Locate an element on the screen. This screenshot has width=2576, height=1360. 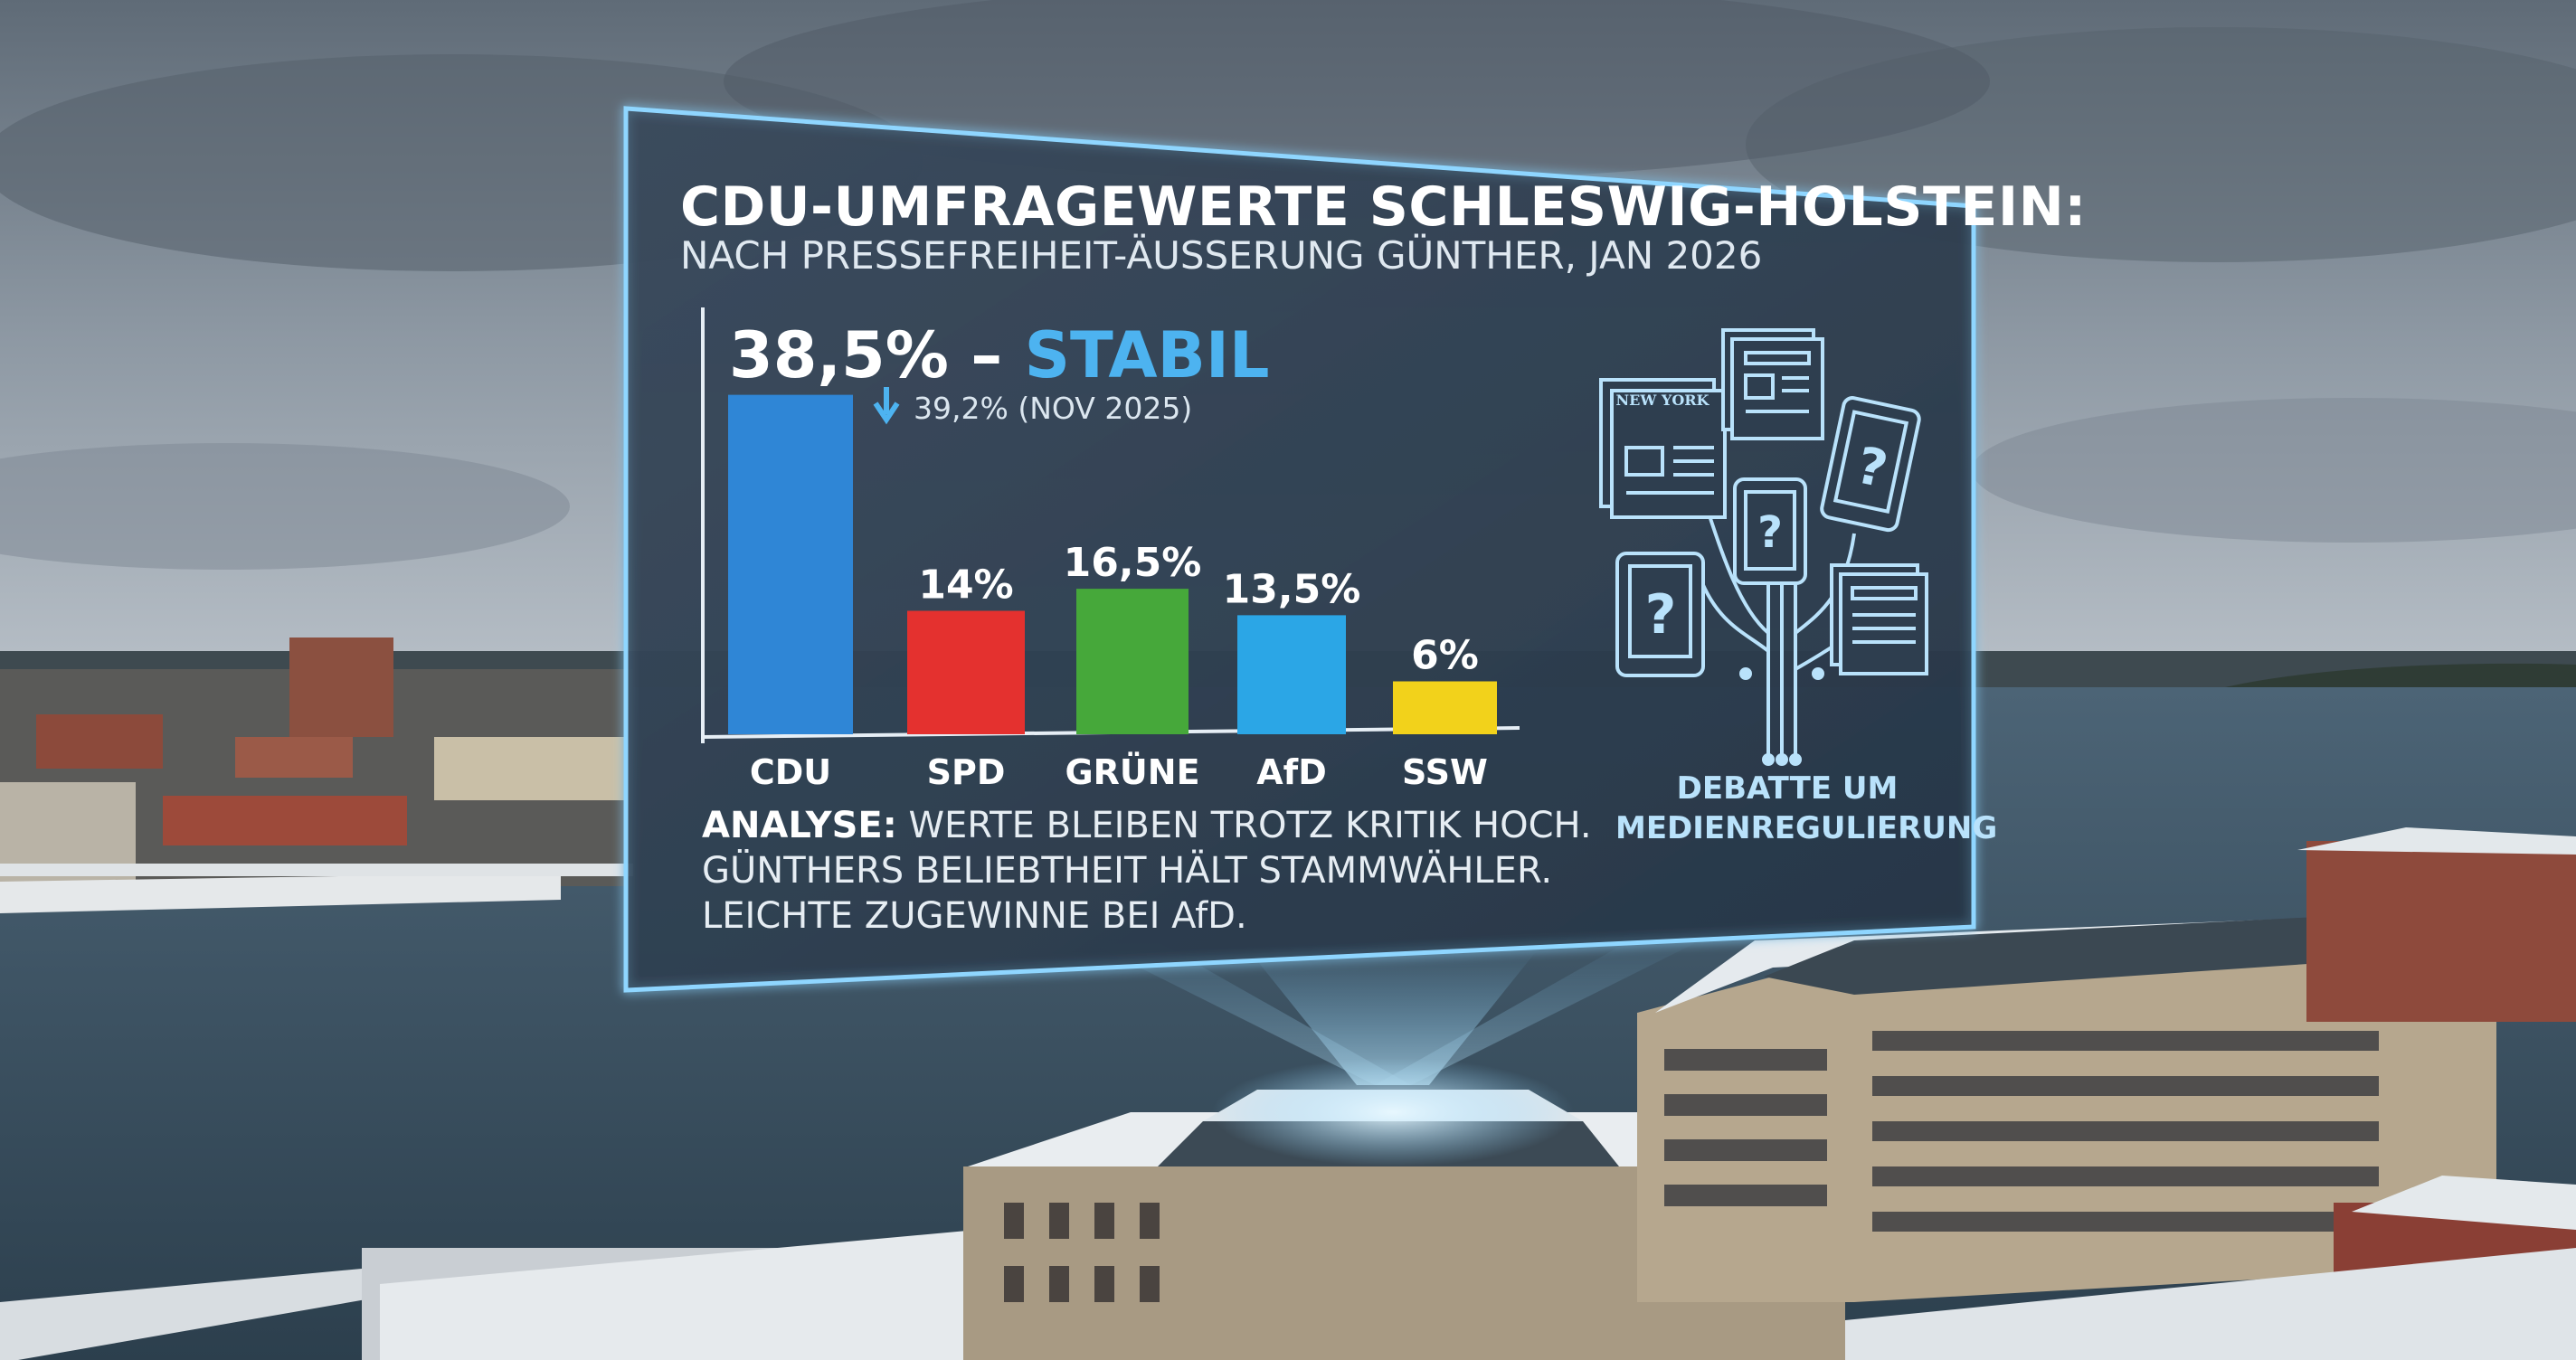
bar-cdu is located at coordinates (791, 564).